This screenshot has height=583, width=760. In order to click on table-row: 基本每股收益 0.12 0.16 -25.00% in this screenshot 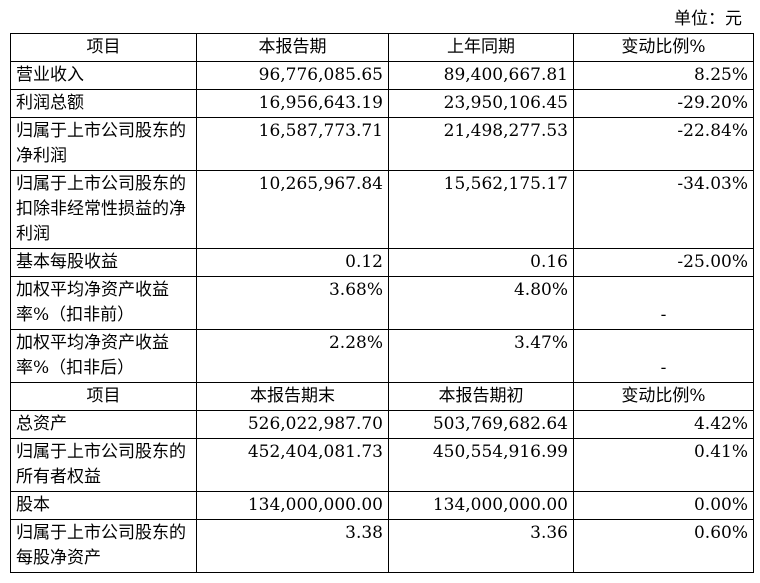, I will do `click(382, 262)`.